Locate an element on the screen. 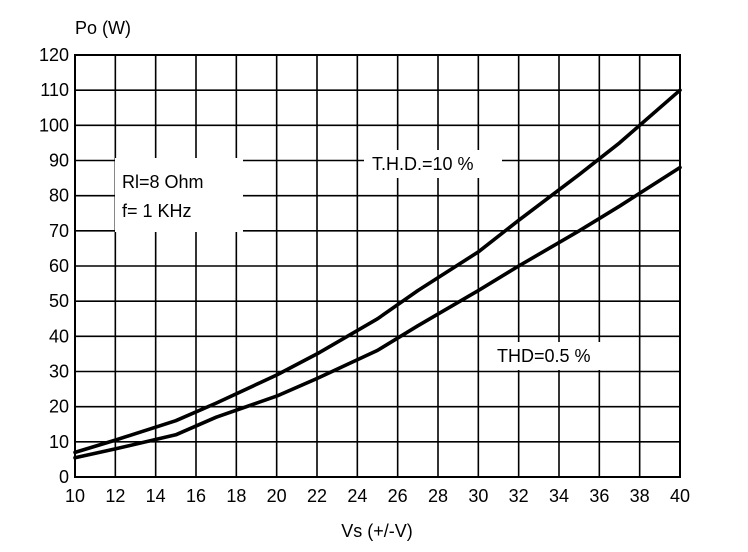 The height and width of the screenshot is (552, 748). thd05-annotation-bg is located at coordinates (551, 356).